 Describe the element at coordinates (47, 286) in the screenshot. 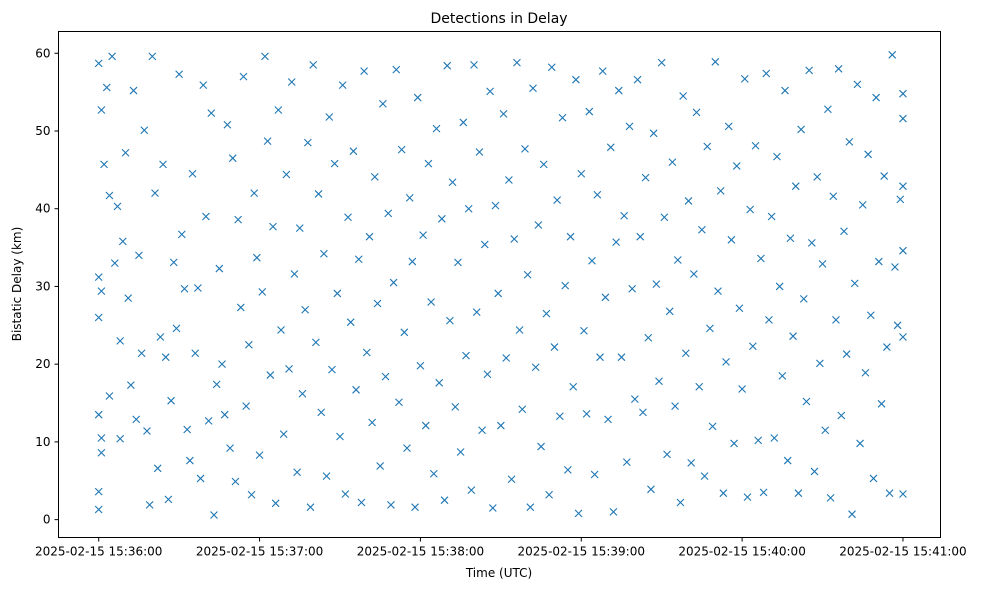

I see `y-axis: 0 10 20 30 40 50 60` at that location.